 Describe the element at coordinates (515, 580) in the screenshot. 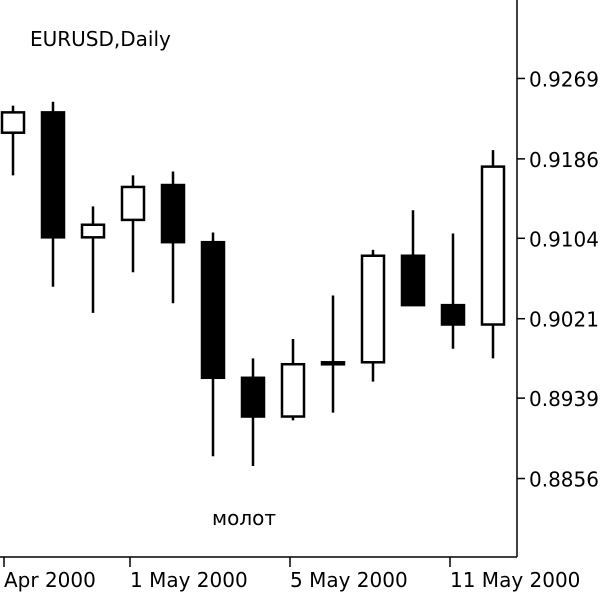

I see `x-tick-label: 11 May 2000` at that location.